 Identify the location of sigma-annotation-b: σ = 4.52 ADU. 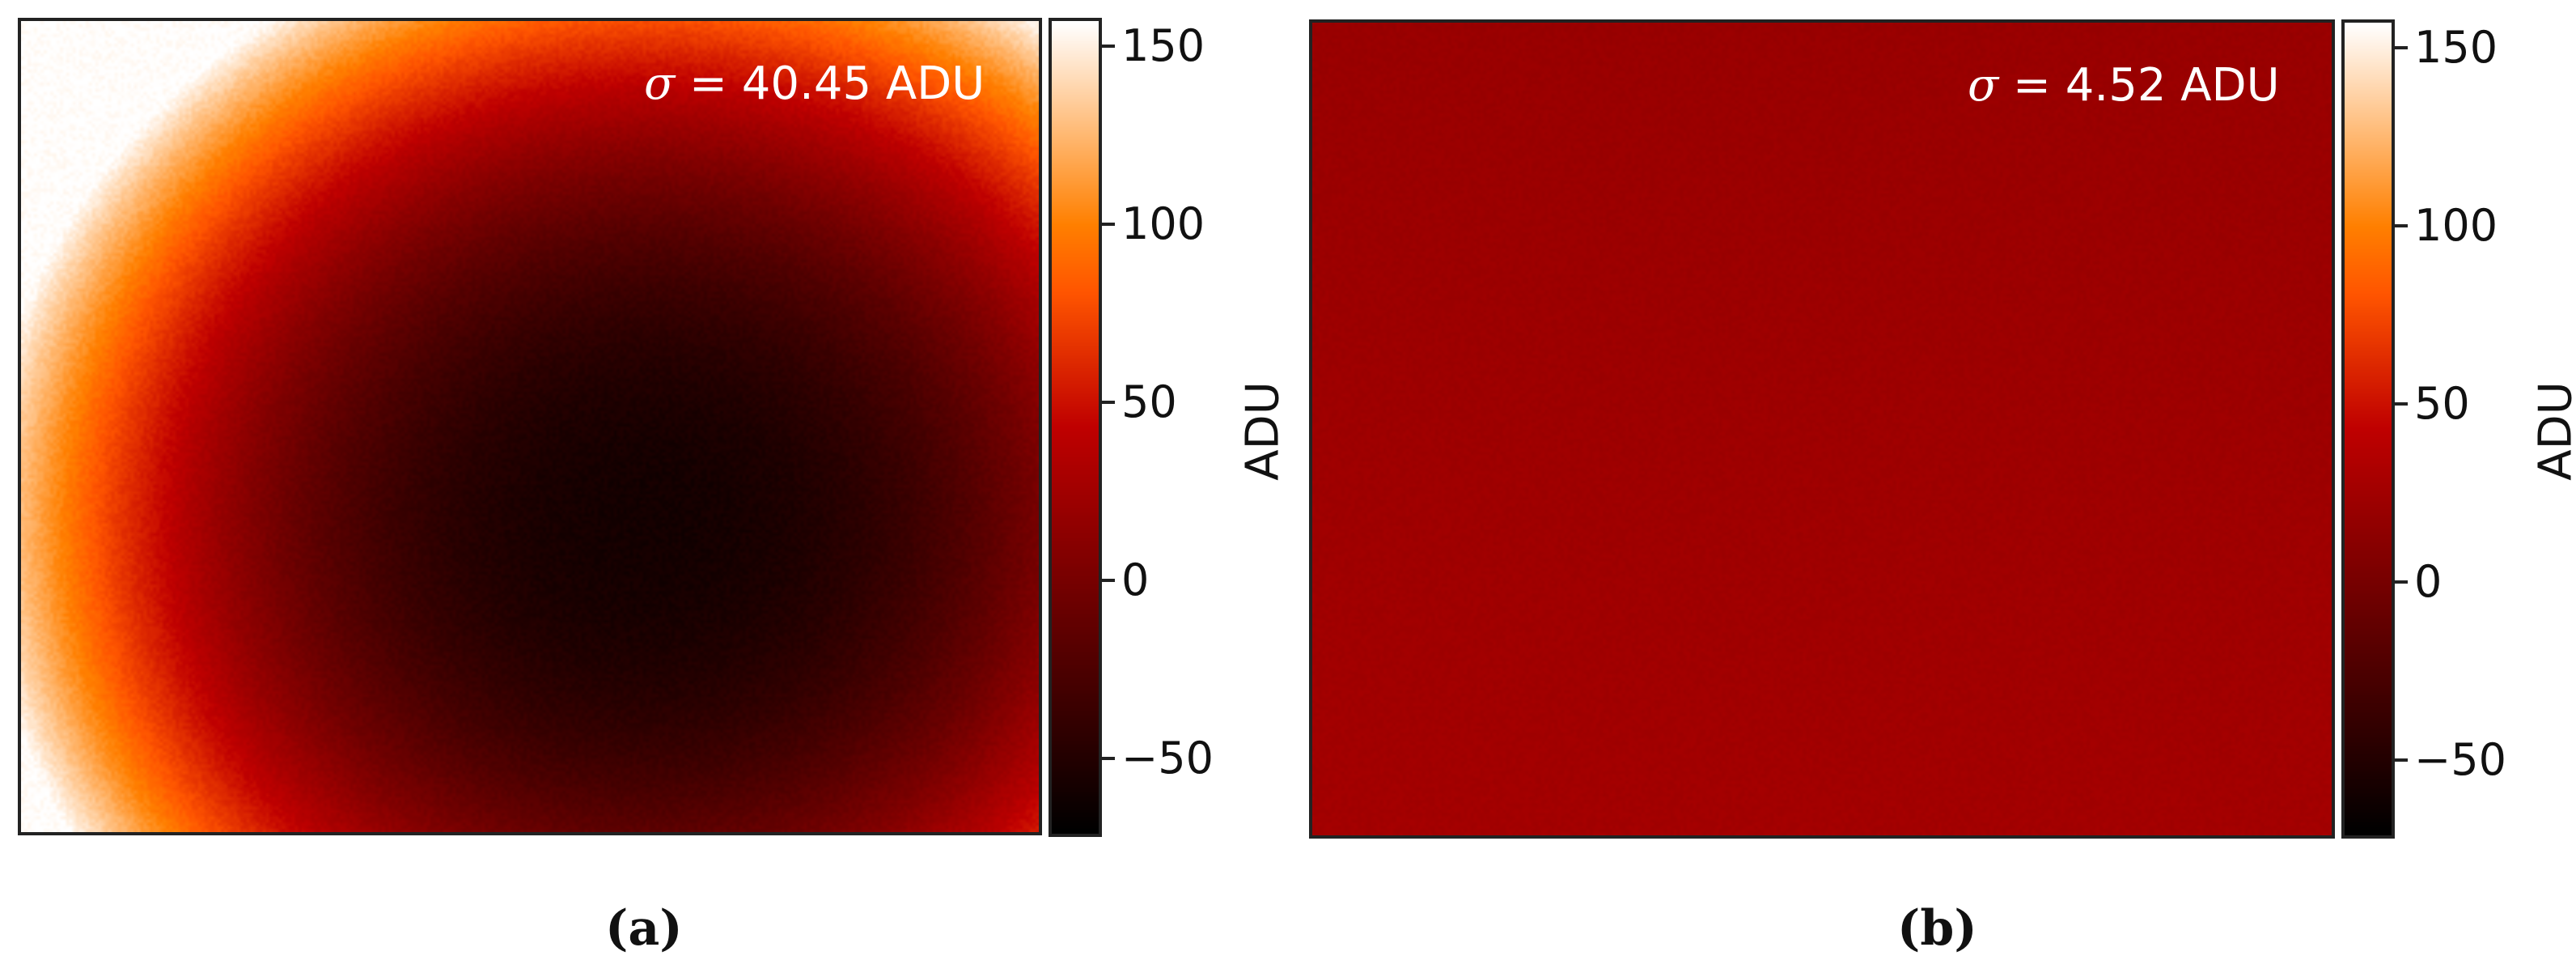
(2124, 85).